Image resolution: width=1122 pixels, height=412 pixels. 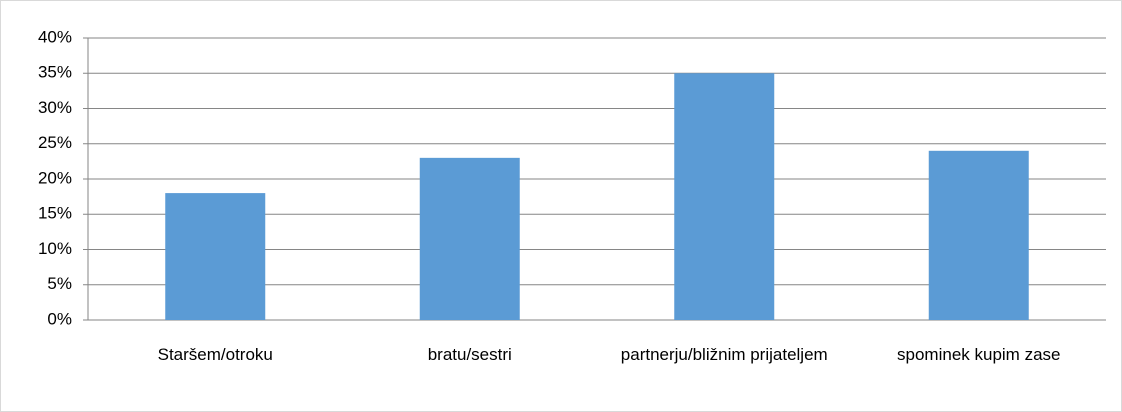 What do you see at coordinates (55, 248) in the screenshot?
I see `y-tick-label: 10%` at bounding box center [55, 248].